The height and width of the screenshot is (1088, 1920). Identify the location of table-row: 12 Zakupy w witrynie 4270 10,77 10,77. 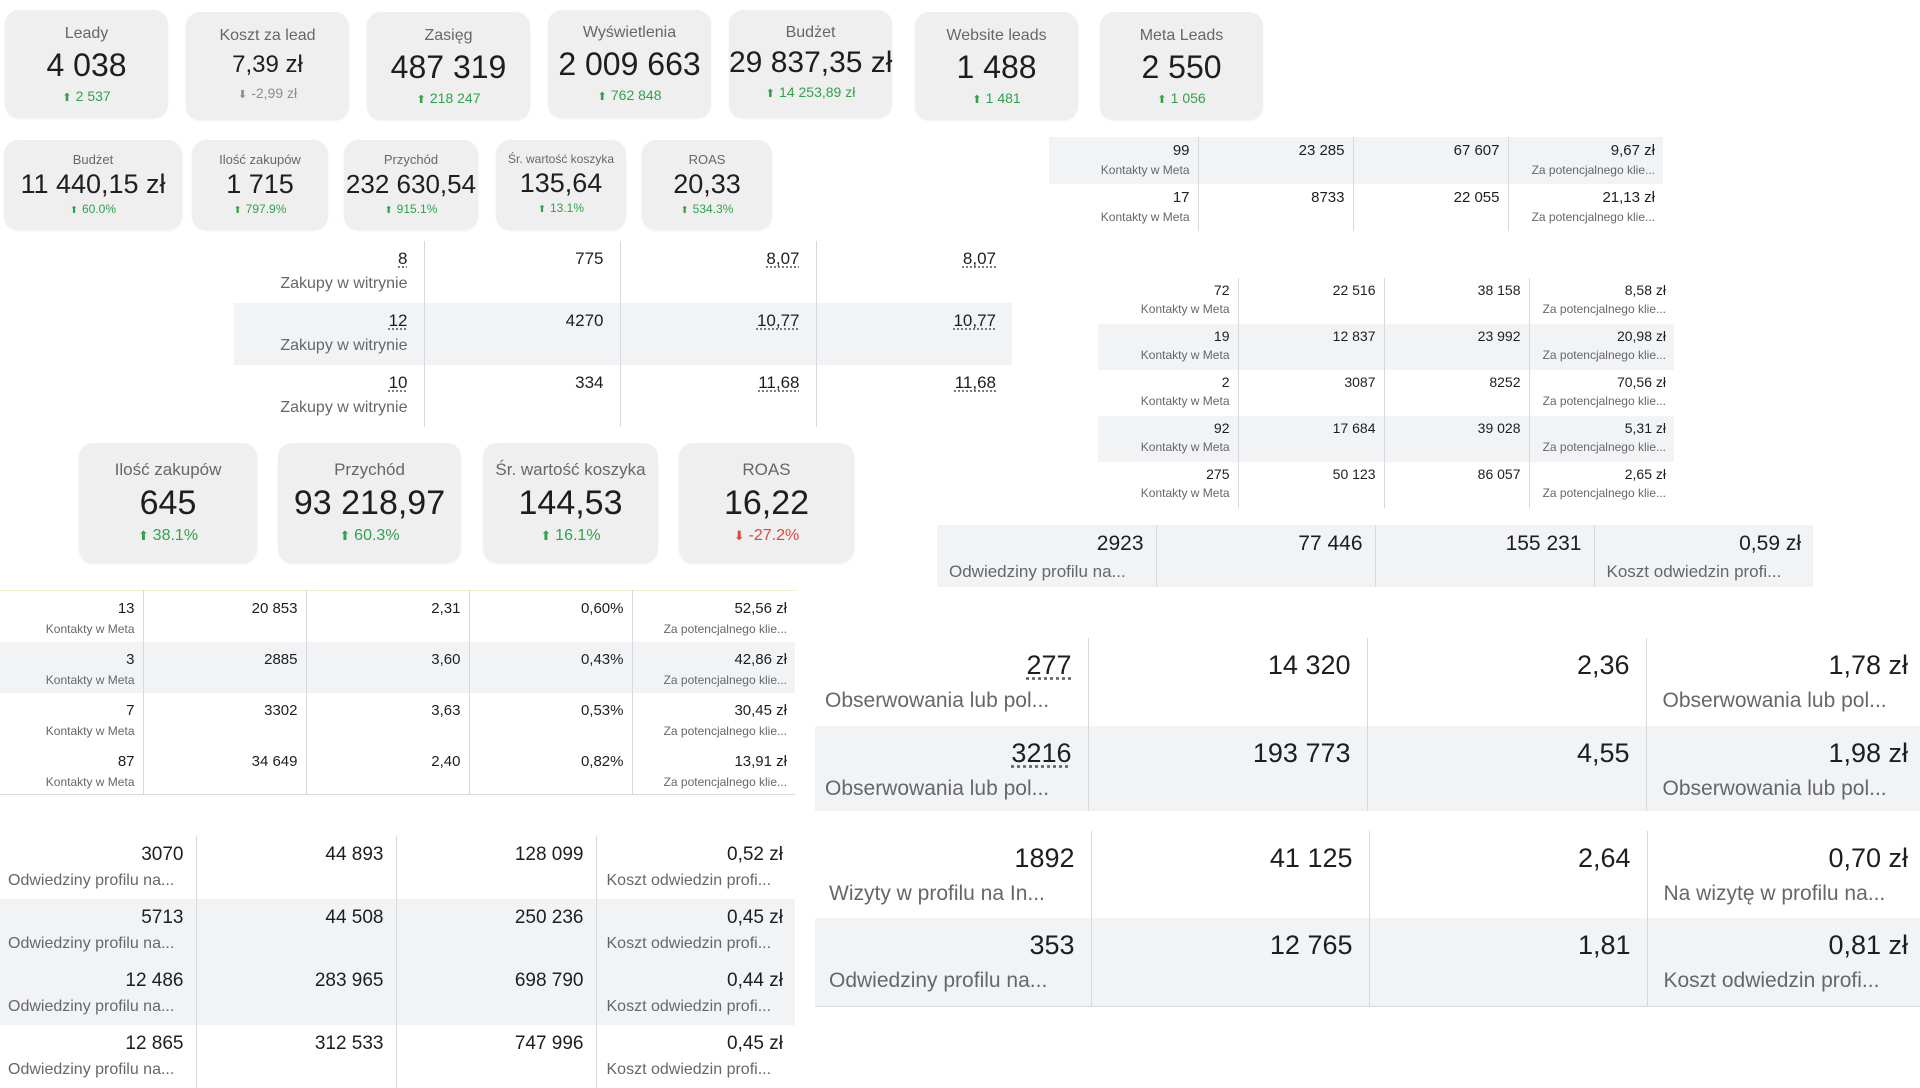
(623, 334).